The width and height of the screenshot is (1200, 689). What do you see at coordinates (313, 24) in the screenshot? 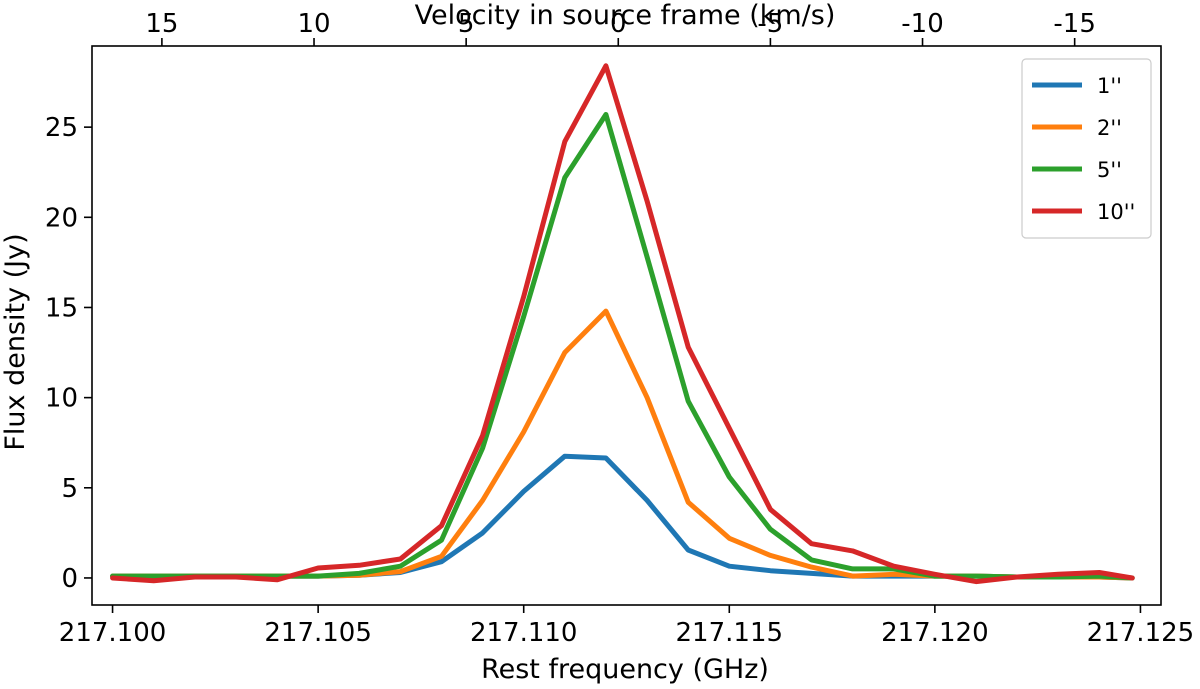
I see `top-tick-label: 10` at bounding box center [313, 24].